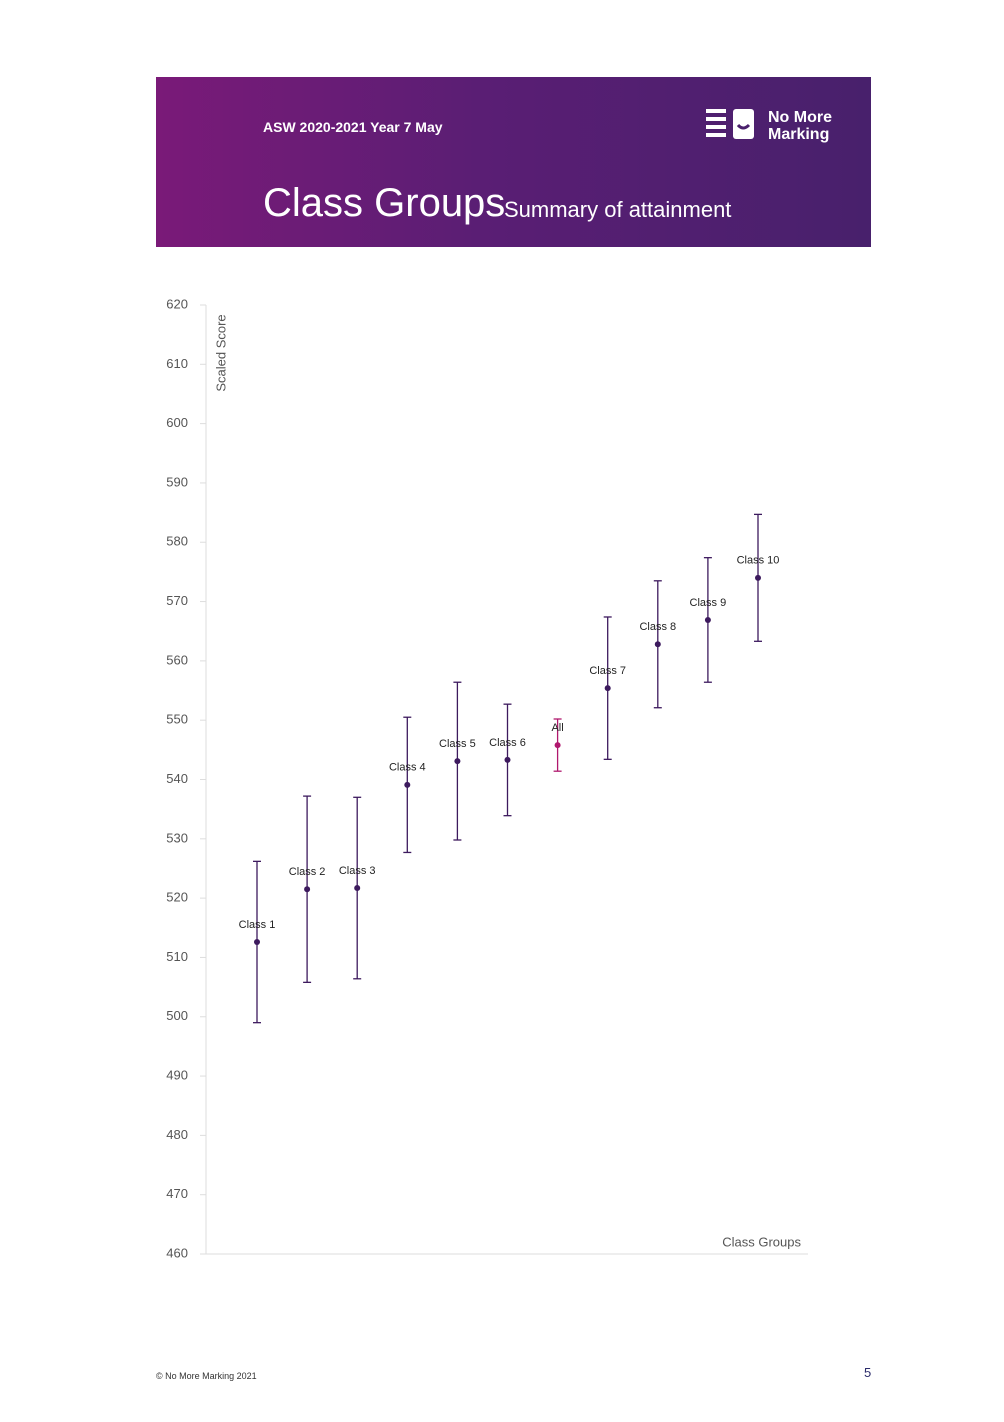 This screenshot has height=1422, width=1004. What do you see at coordinates (507, 743) in the screenshot?
I see `point-label: Class 6` at bounding box center [507, 743].